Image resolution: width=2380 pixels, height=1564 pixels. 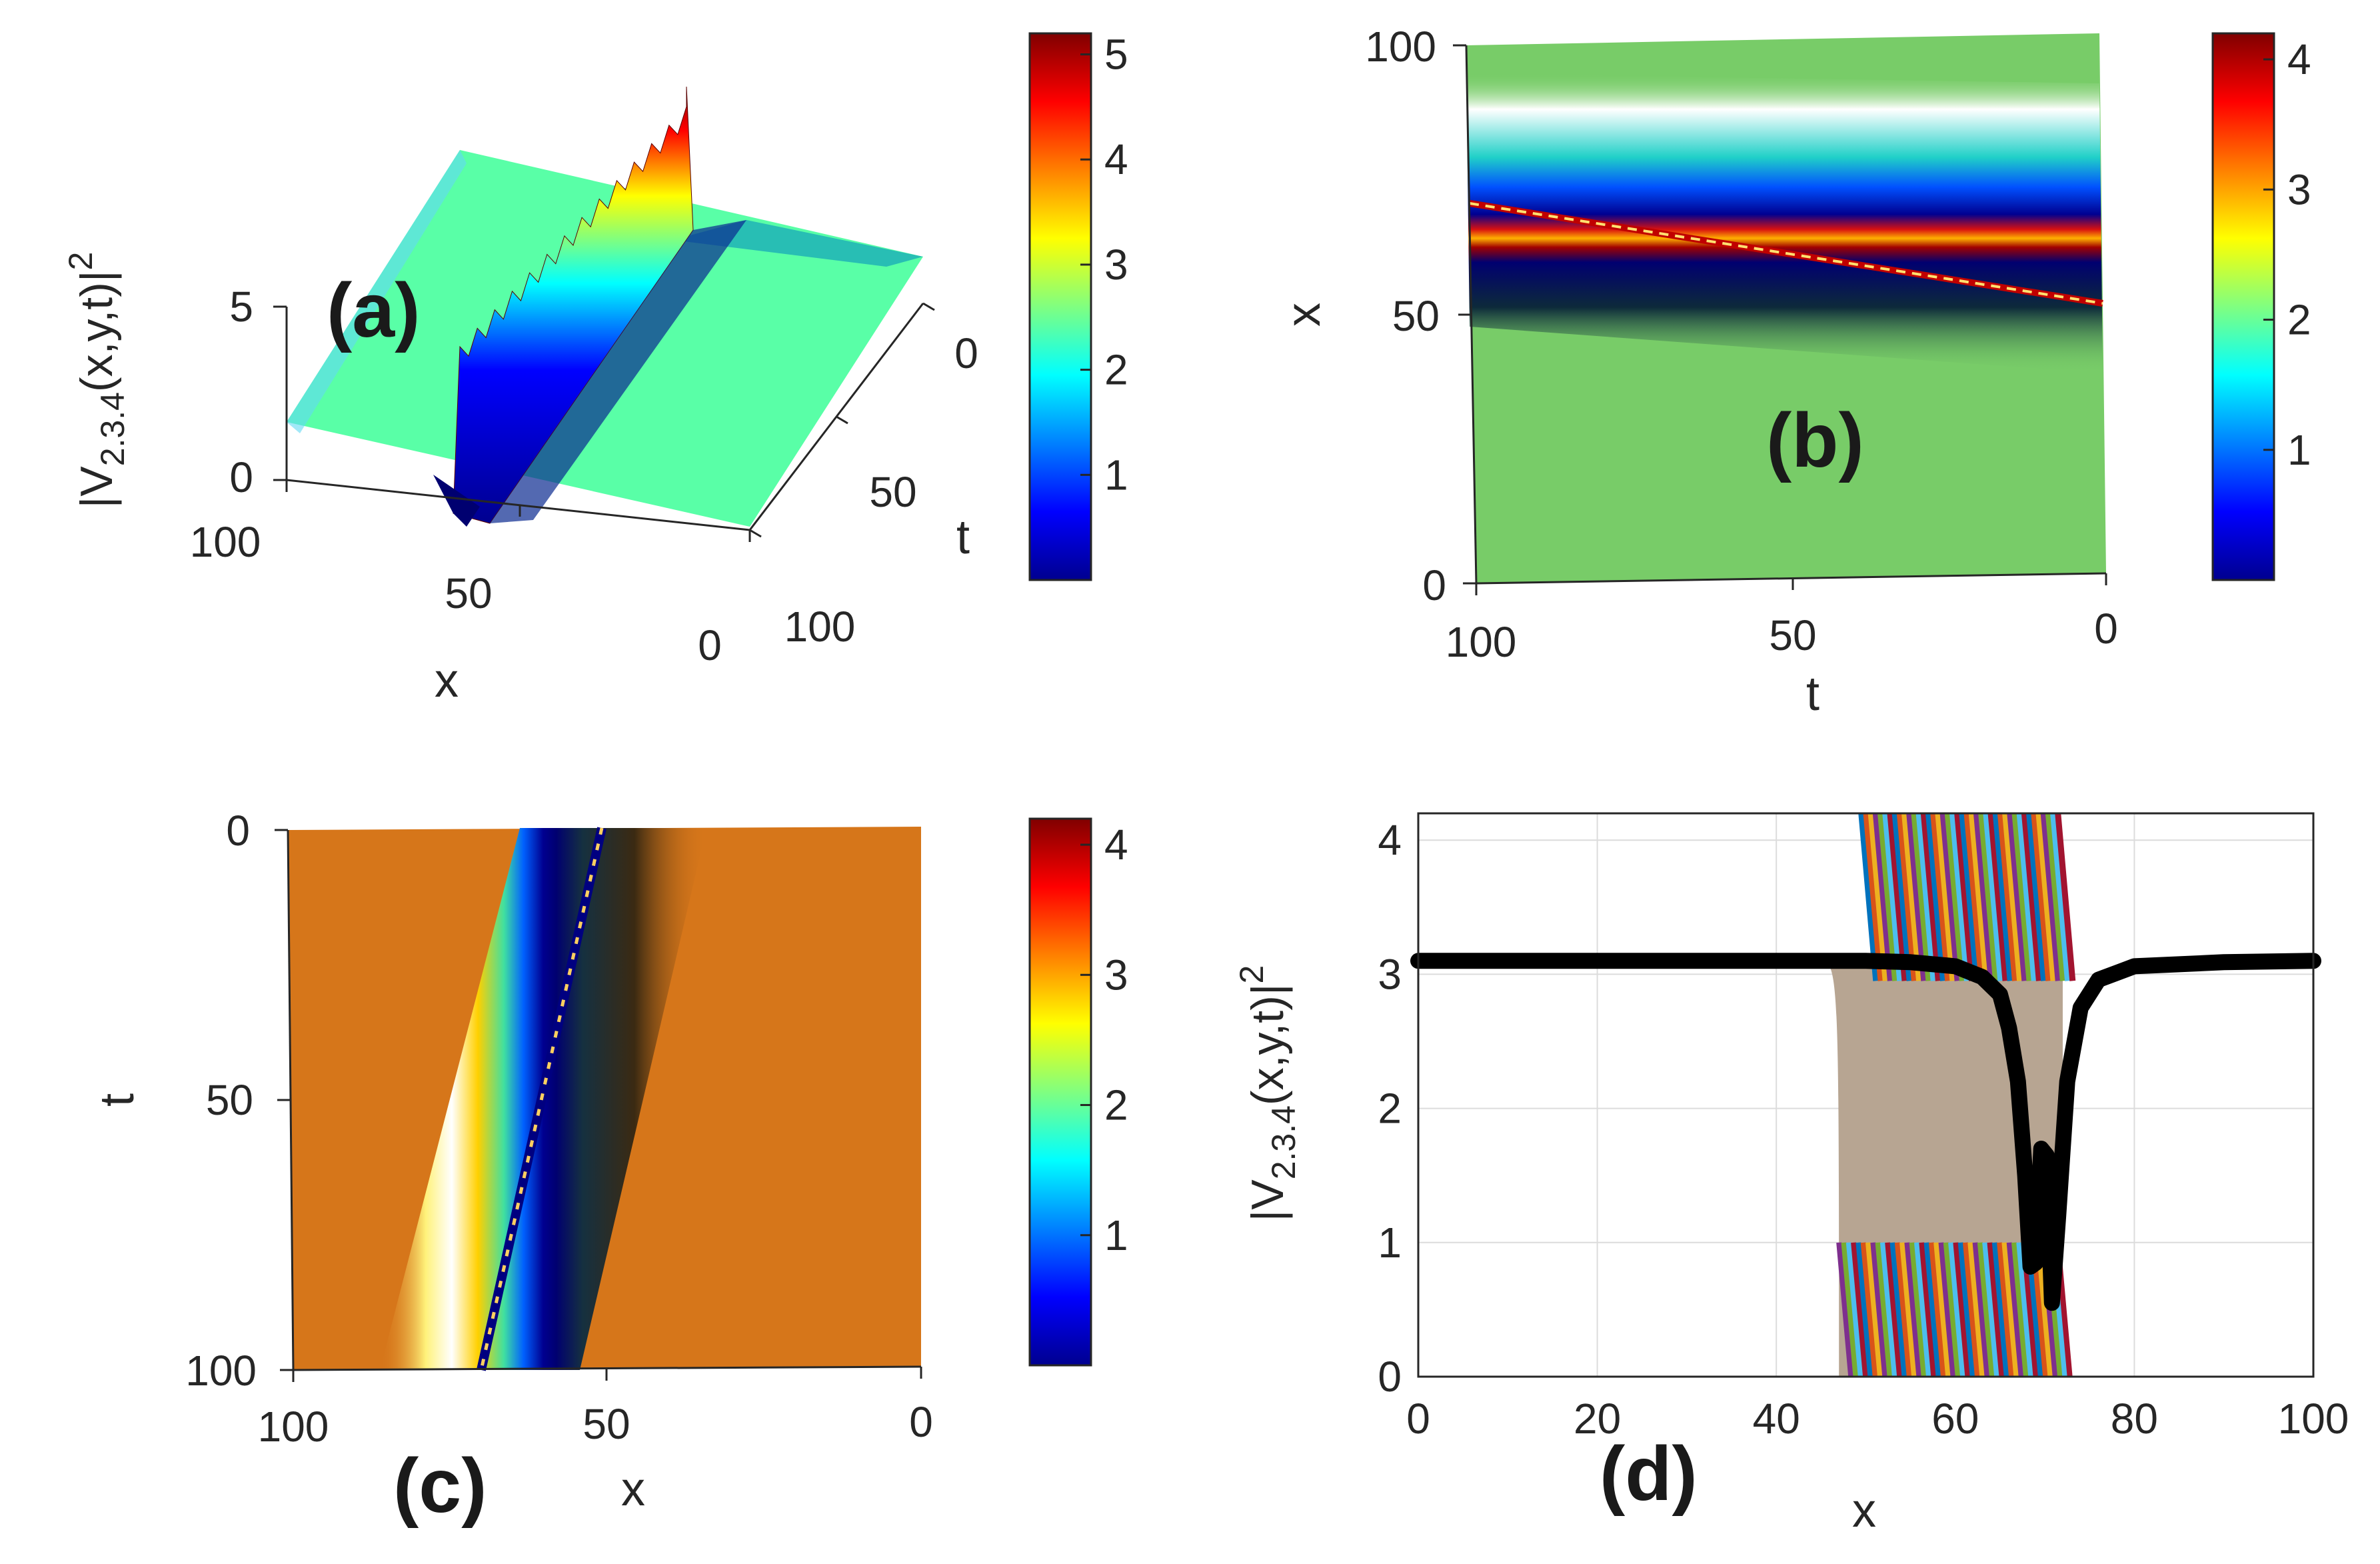 I want to click on panel-b-x-tick-0: 0, so click(x=2106, y=629).